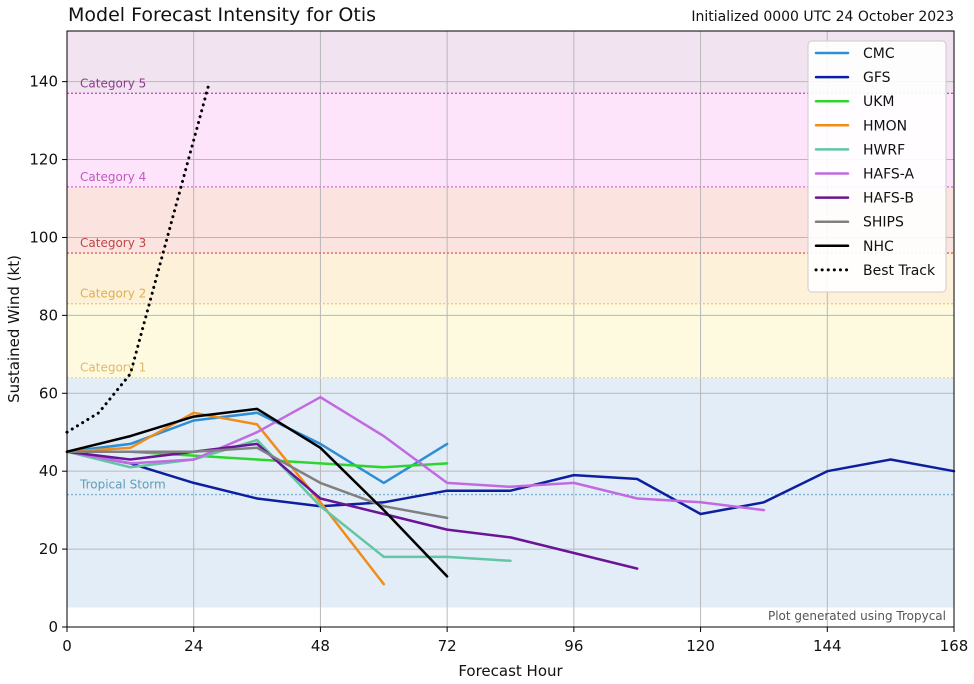  I want to click on y-axis-label: Sustained Wind (kt), so click(14, 329).